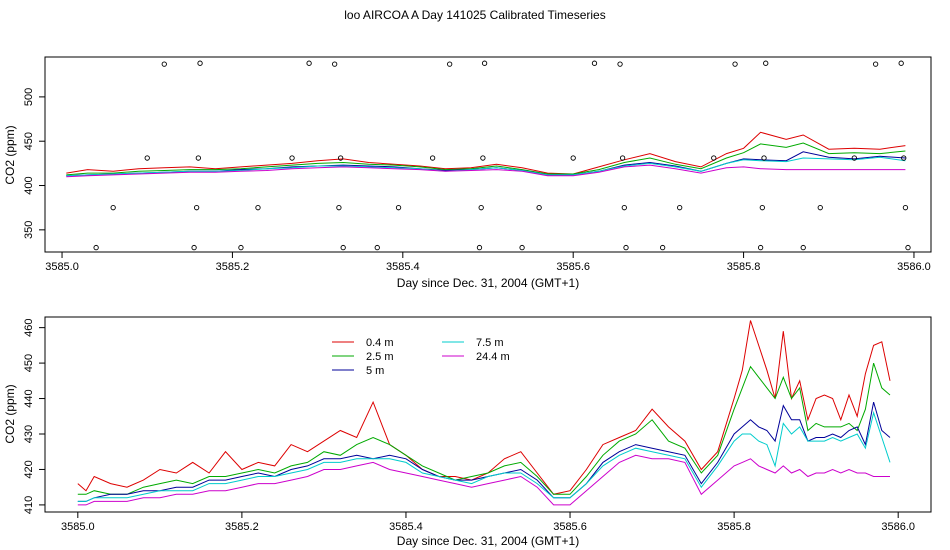  Describe the element at coordinates (488, 283) in the screenshot. I see `x-axis-label-top: Day since Dec. 31, 2004 (GMT+1)` at that location.